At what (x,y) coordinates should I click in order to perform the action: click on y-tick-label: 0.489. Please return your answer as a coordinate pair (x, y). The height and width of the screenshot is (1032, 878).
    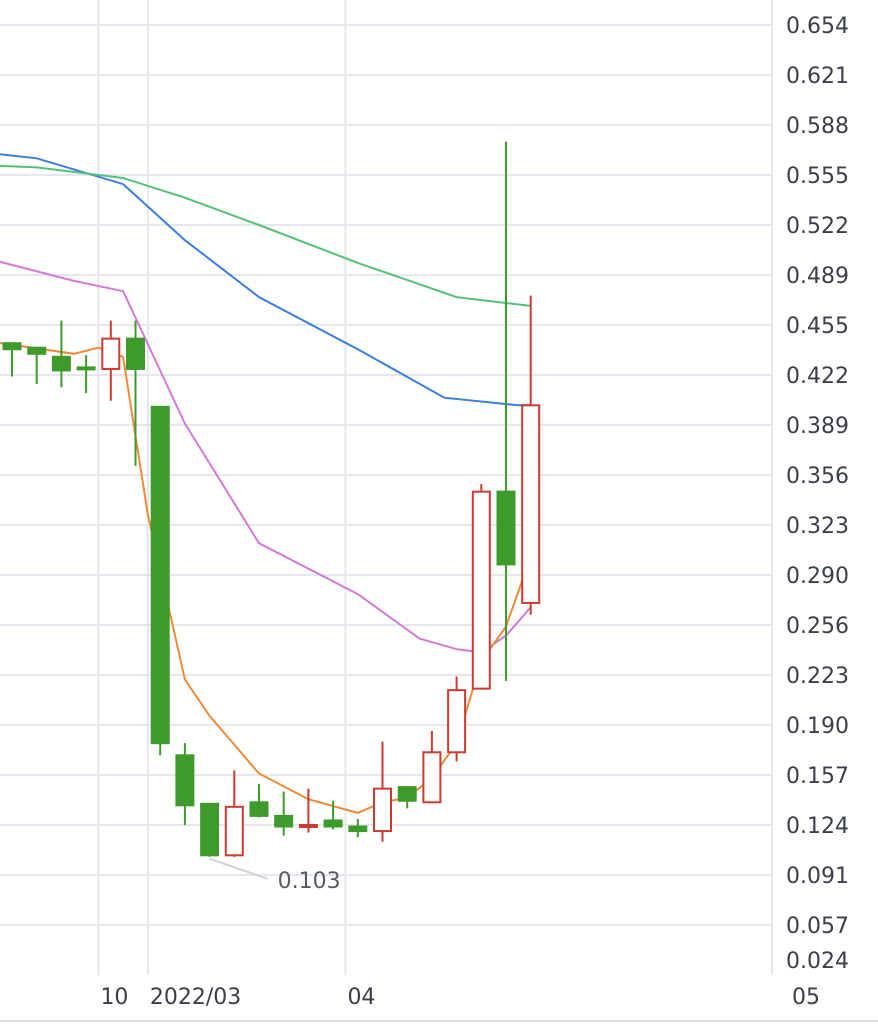
    Looking at the image, I should click on (817, 276).